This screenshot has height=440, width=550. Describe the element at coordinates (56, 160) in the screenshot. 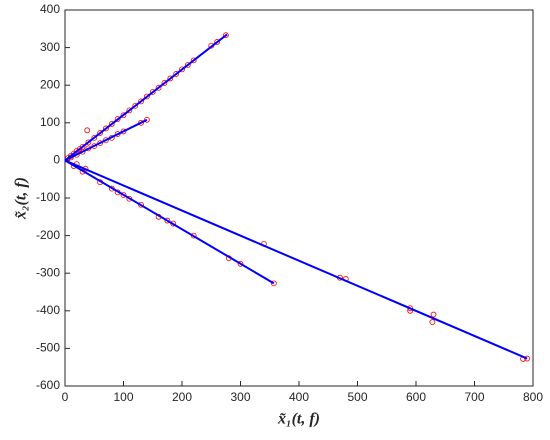

I see `y-tick-label: 0` at that location.